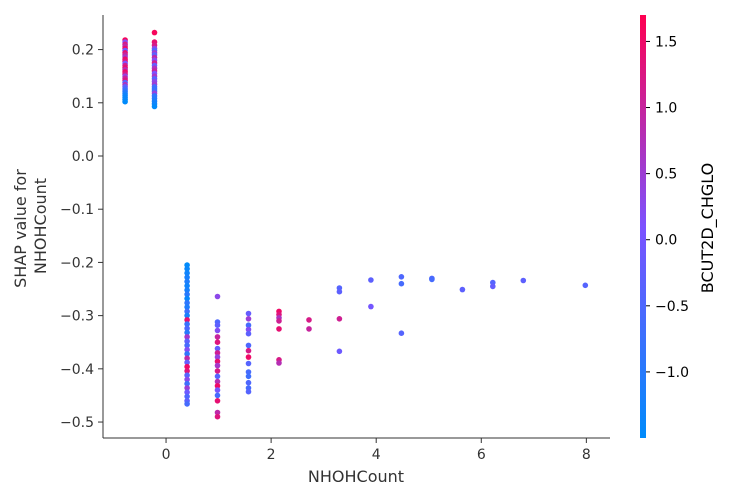 The height and width of the screenshot is (500, 750). What do you see at coordinates (20, 228) in the screenshot?
I see `y-axis-label-line-1: SHAP value for` at bounding box center [20, 228].